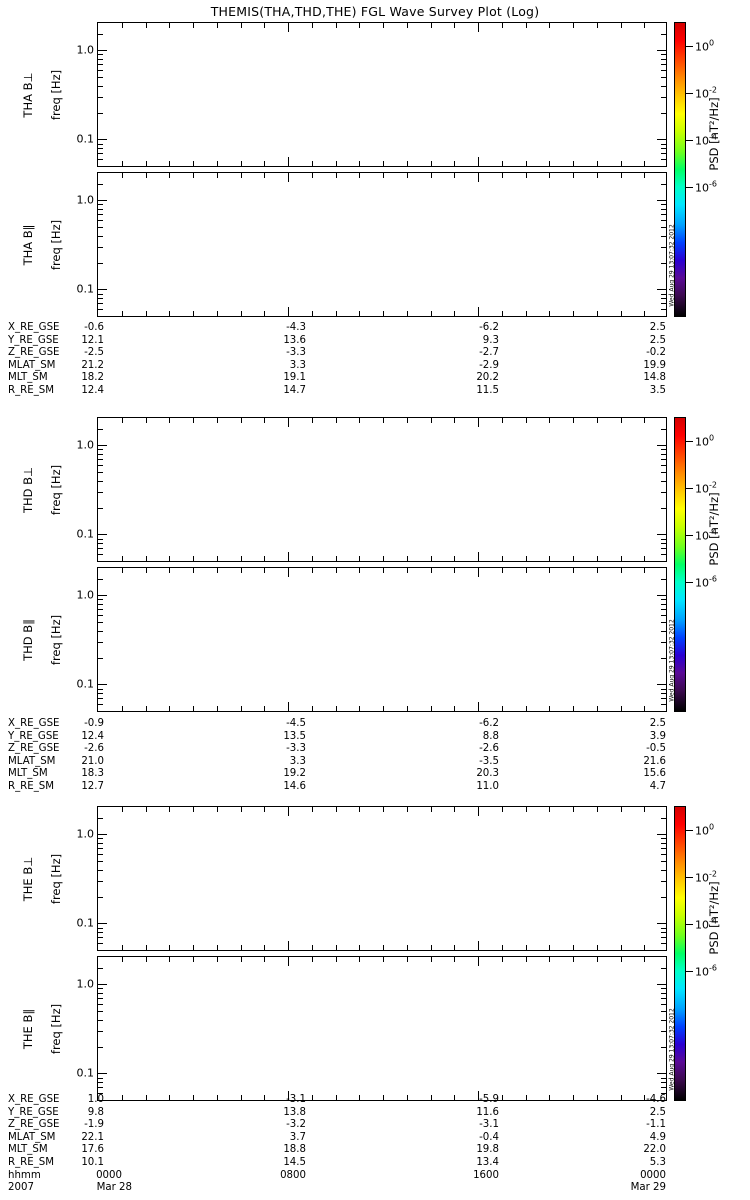 This screenshot has height=1200, width=750. Describe the element at coordinates (489, 723) in the screenshot. I see `ephemeris-value: -6.2` at that location.